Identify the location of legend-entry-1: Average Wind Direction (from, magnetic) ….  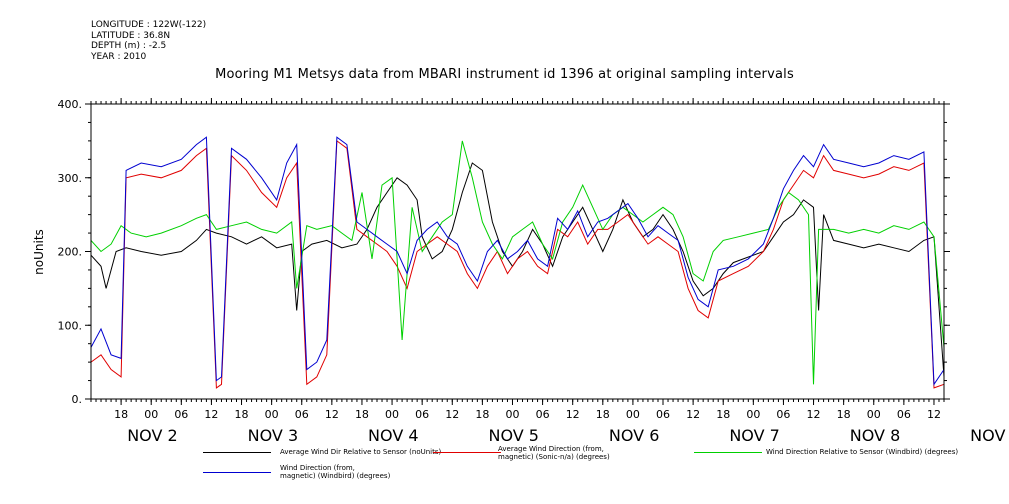
(554, 453).